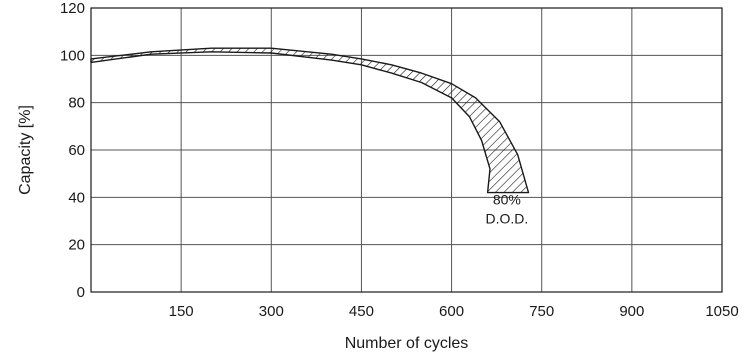 The height and width of the screenshot is (356, 752). Describe the element at coordinates (361, 311) in the screenshot. I see `x-tick-label: 450` at that location.